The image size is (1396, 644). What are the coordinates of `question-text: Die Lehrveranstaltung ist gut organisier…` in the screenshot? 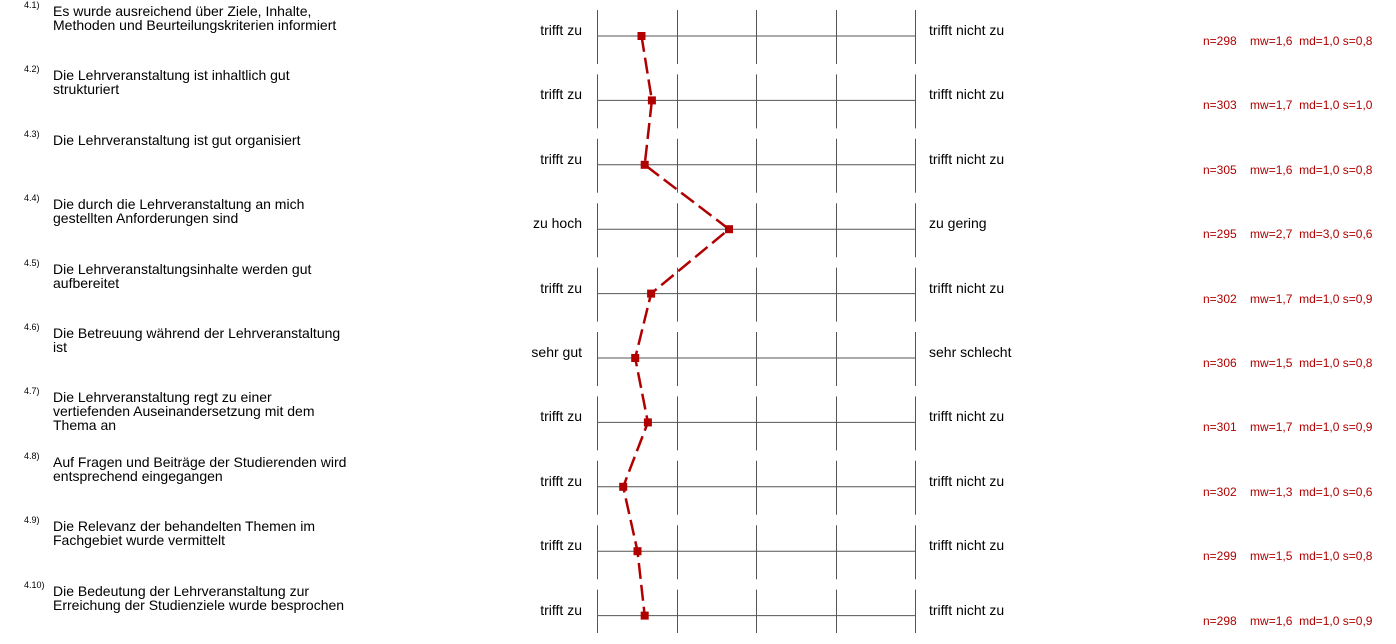 It's located at (177, 139).